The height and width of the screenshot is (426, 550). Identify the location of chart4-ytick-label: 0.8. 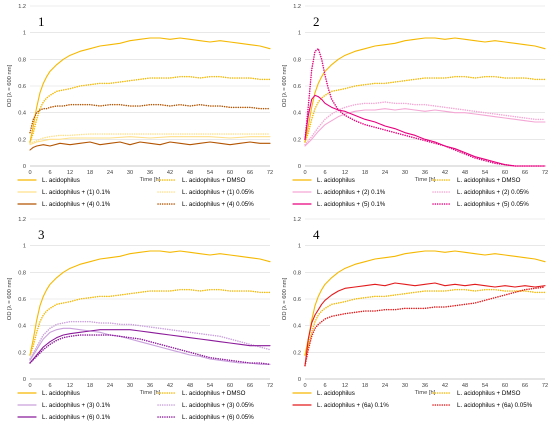
(297, 273).